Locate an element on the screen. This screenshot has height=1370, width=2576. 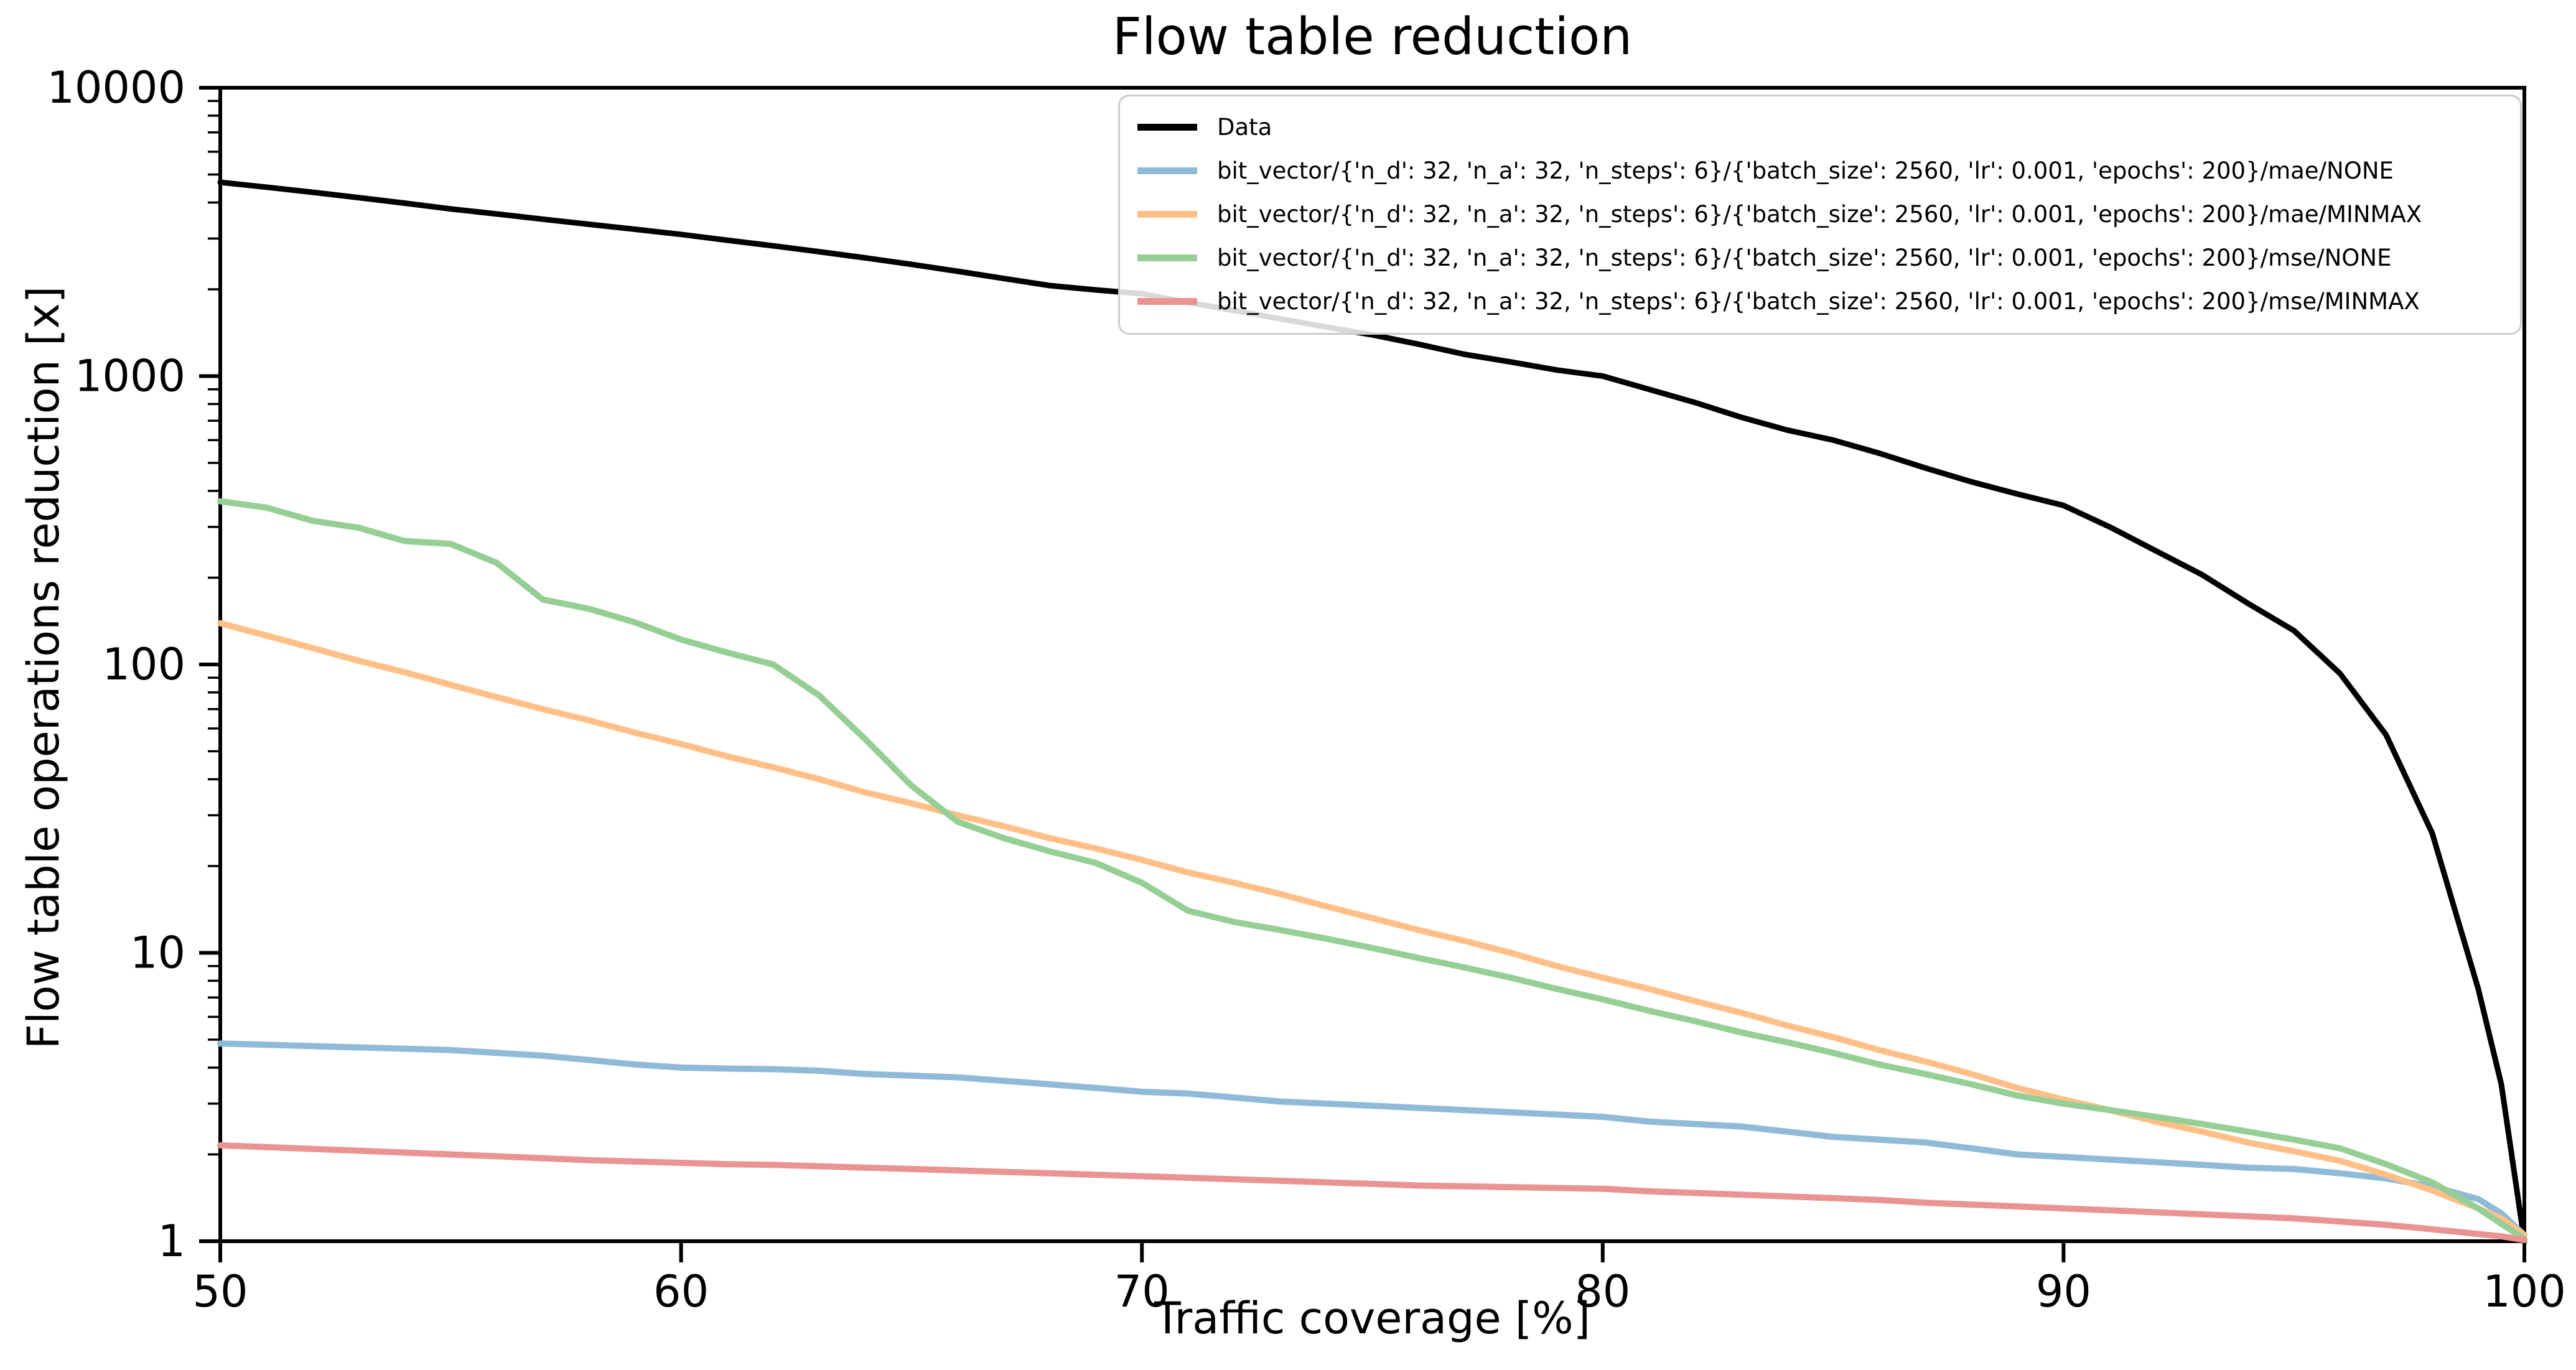
legend-swatch-mse-minmax is located at coordinates (1167, 301).